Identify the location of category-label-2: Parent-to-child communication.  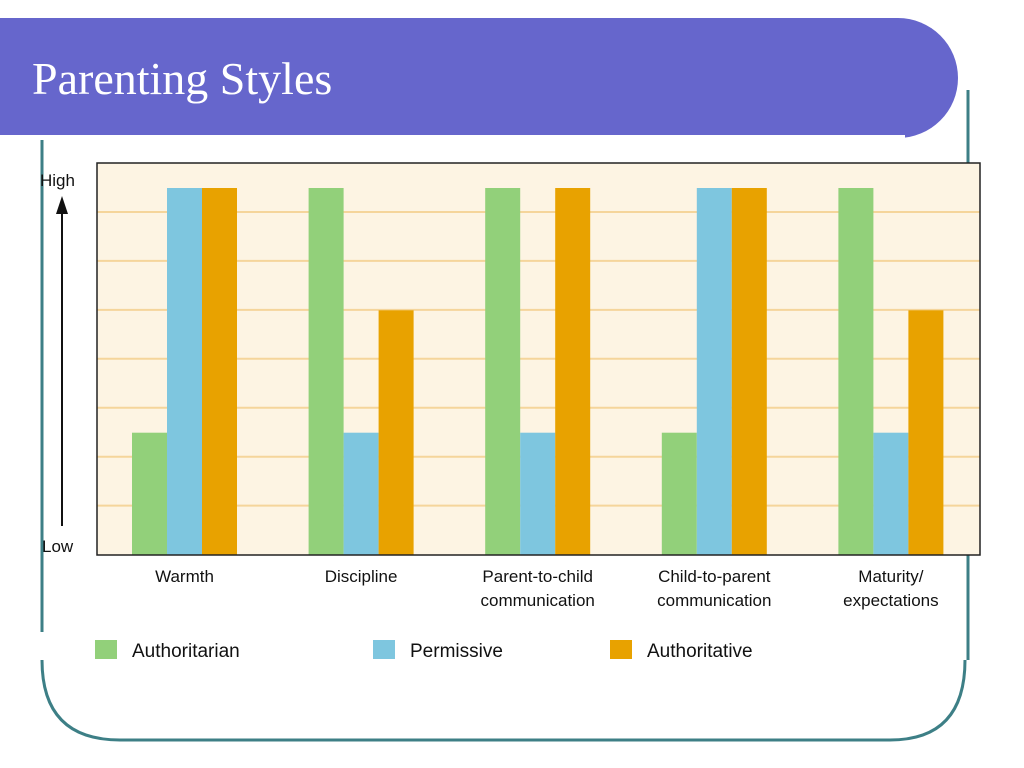
(538, 588).